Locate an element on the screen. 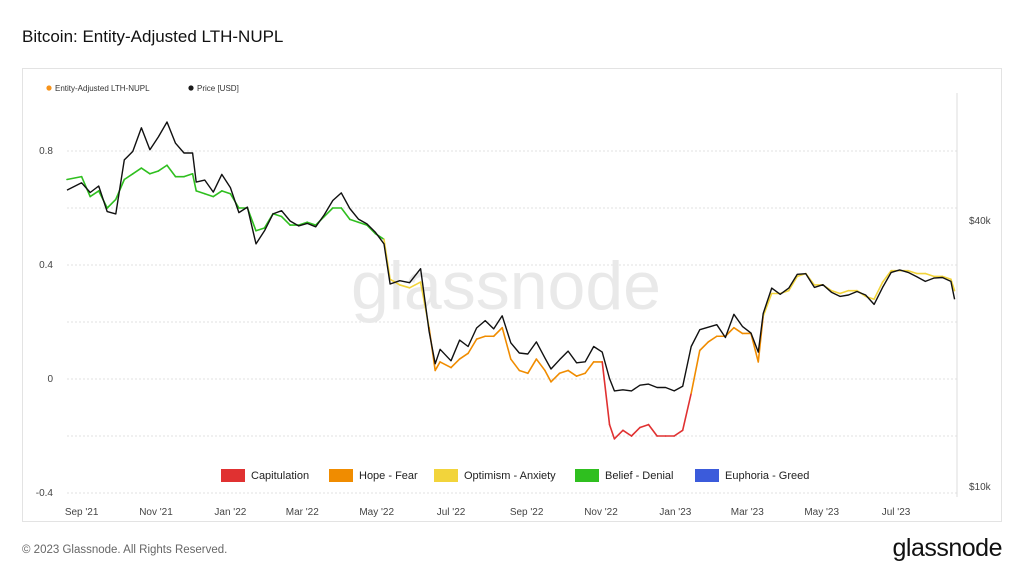 The height and width of the screenshot is (576, 1024). legend-layer: Entity-Adjusted LTH-NUPL Price [USD] is located at coordinates (142, 88).